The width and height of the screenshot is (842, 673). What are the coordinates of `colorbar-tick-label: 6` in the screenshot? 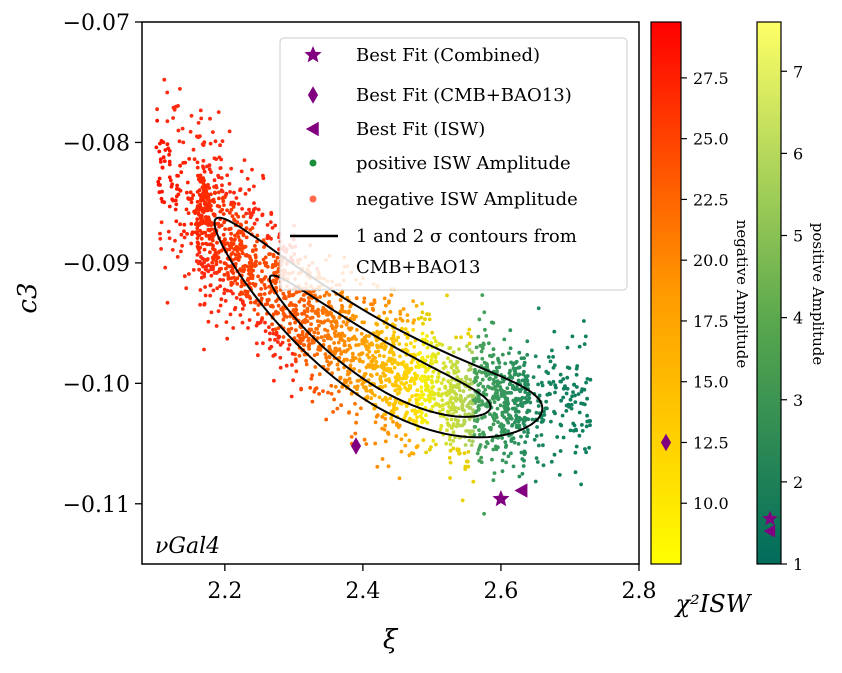 It's located at (798, 153).